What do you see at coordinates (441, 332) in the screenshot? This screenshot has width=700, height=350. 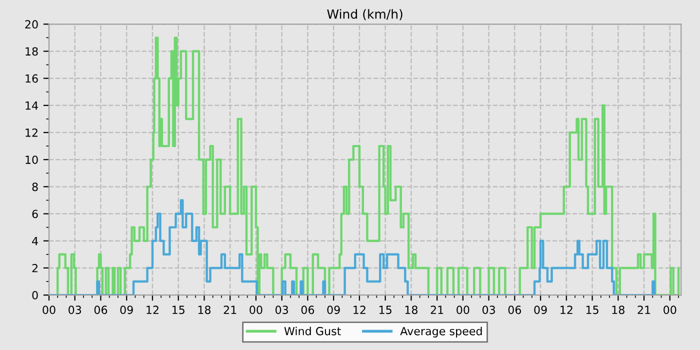 I see `legend-label: Average speed` at bounding box center [441, 332].